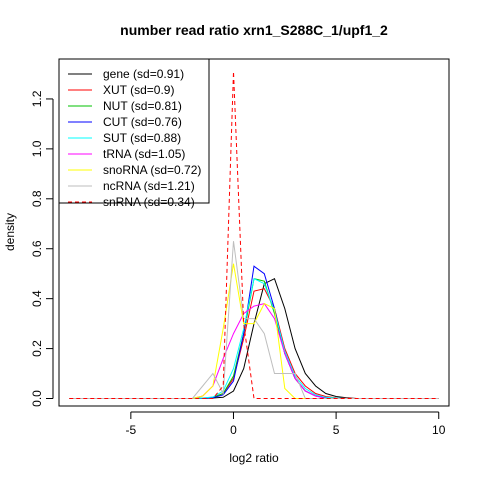 Image resolution: width=480 pixels, height=480 pixels. I want to click on y-axis: 0.0 0.2 0.4 0.6 0.8 1.0 1.2, so click(42, 248).